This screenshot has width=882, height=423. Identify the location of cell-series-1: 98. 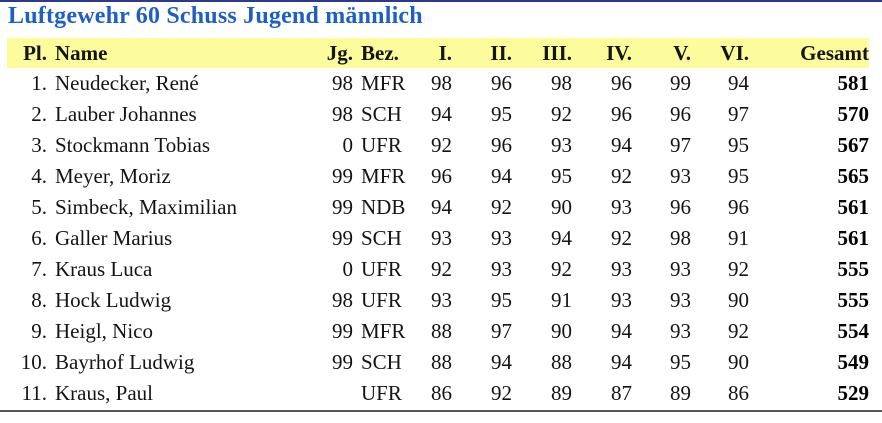
(441, 83).